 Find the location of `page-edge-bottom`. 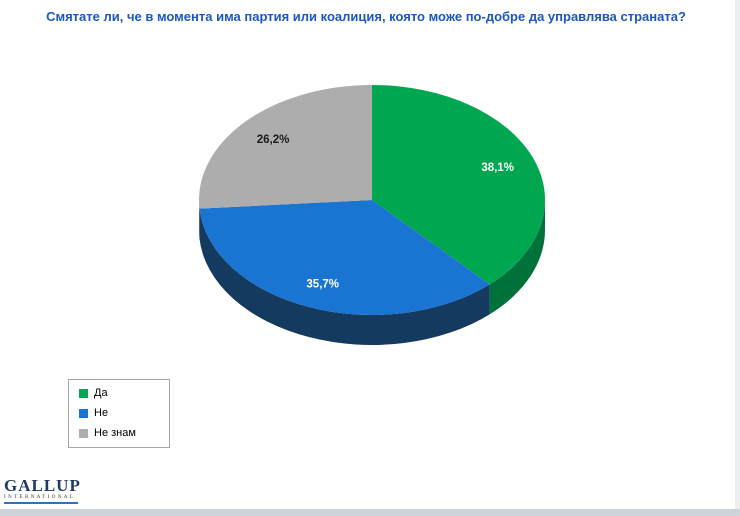

page-edge-bottom is located at coordinates (370, 512).